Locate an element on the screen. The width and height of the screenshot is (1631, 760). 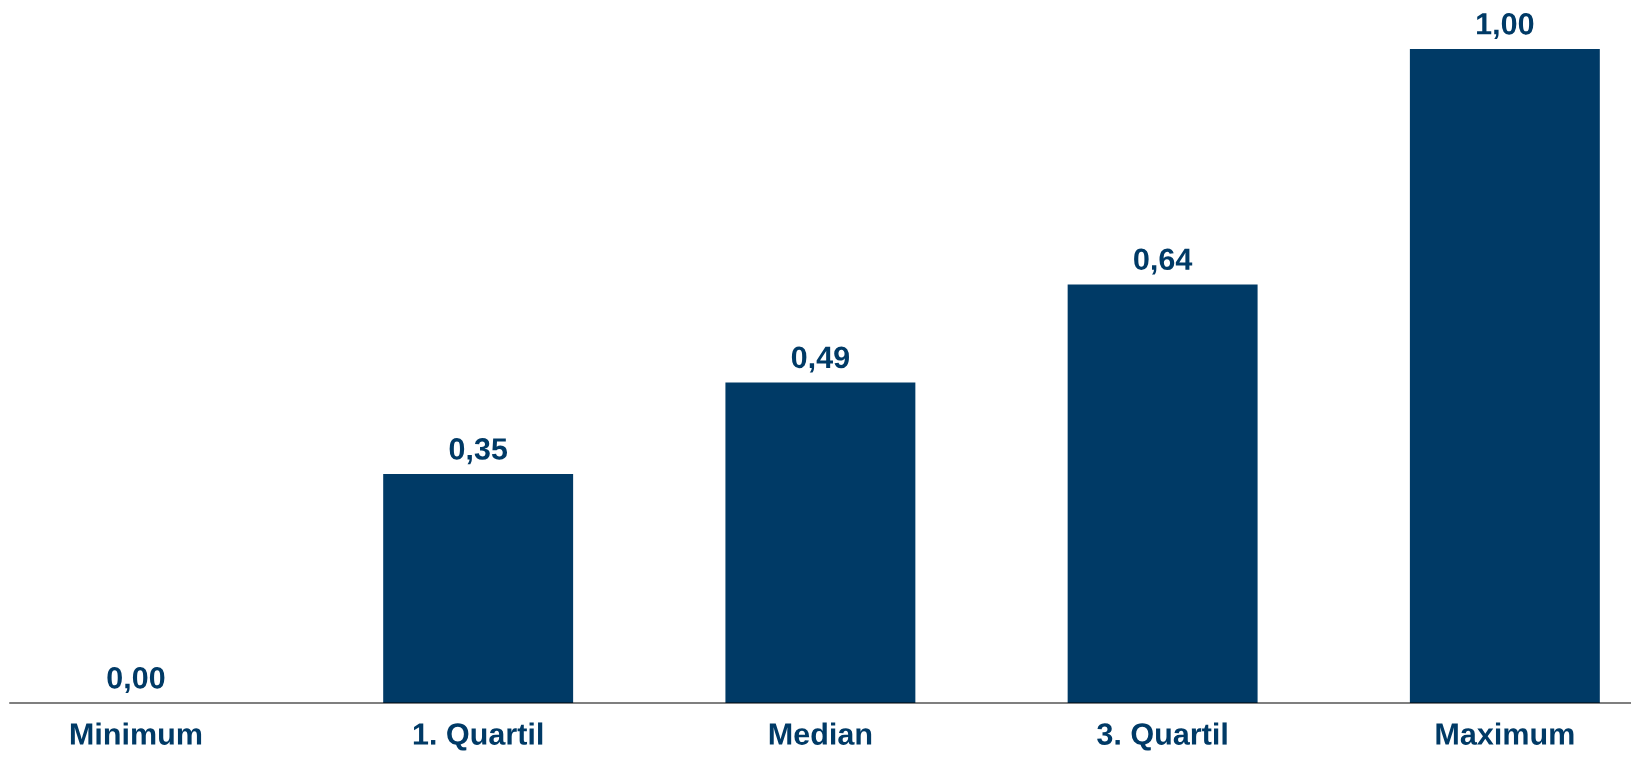
data-label: 1,00 is located at coordinates (1505, 26).